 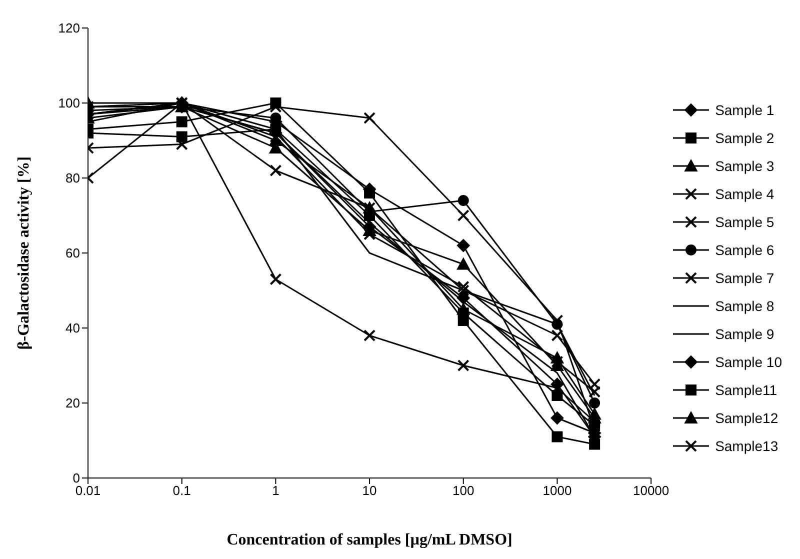 I want to click on legend-label: Sample13, so click(x=746, y=446).